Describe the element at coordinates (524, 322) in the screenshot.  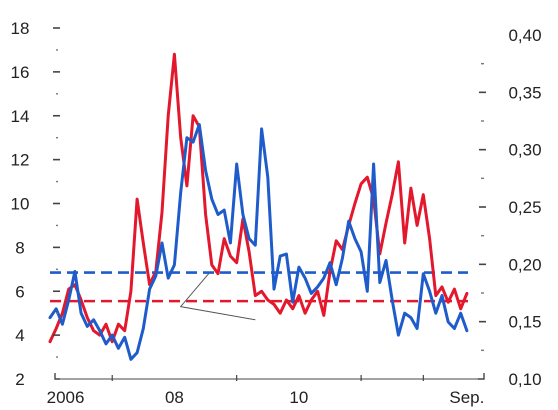
I see `right-tick-label-1: 0,15` at that location.